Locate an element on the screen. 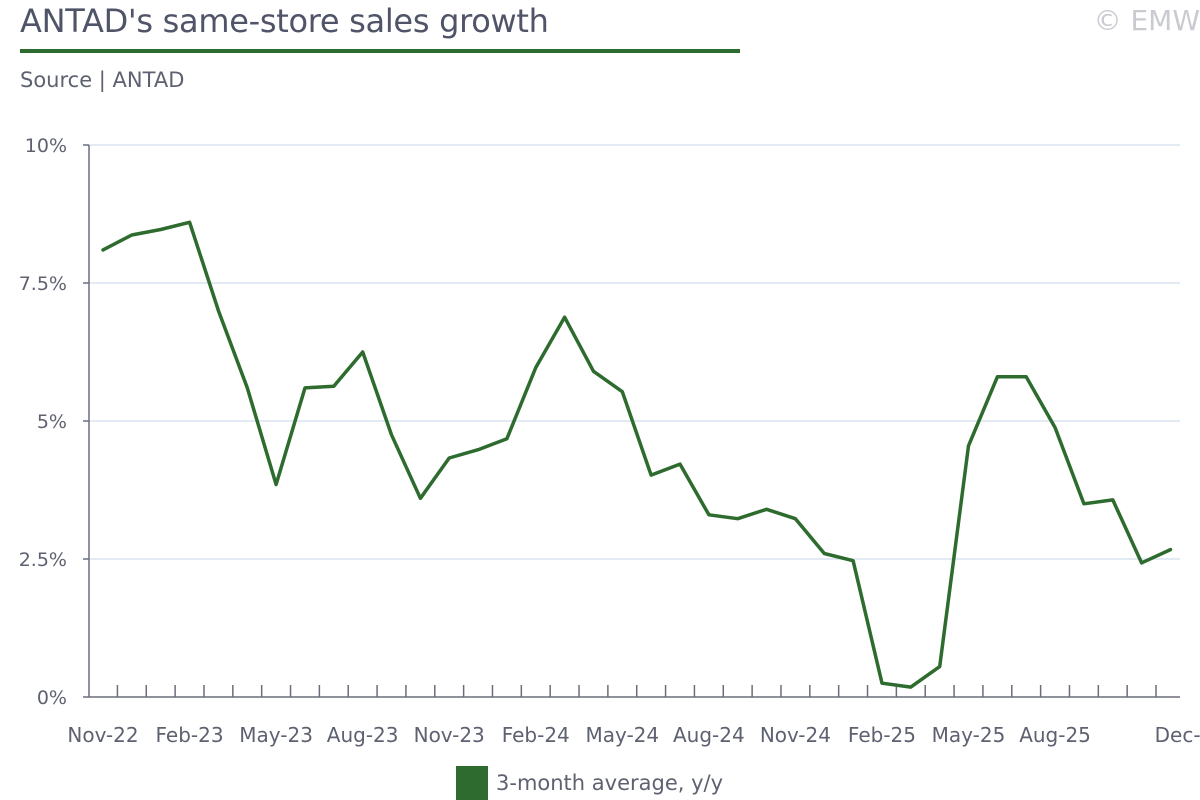  y-tick-label: 7.5% is located at coordinates (43, 284).